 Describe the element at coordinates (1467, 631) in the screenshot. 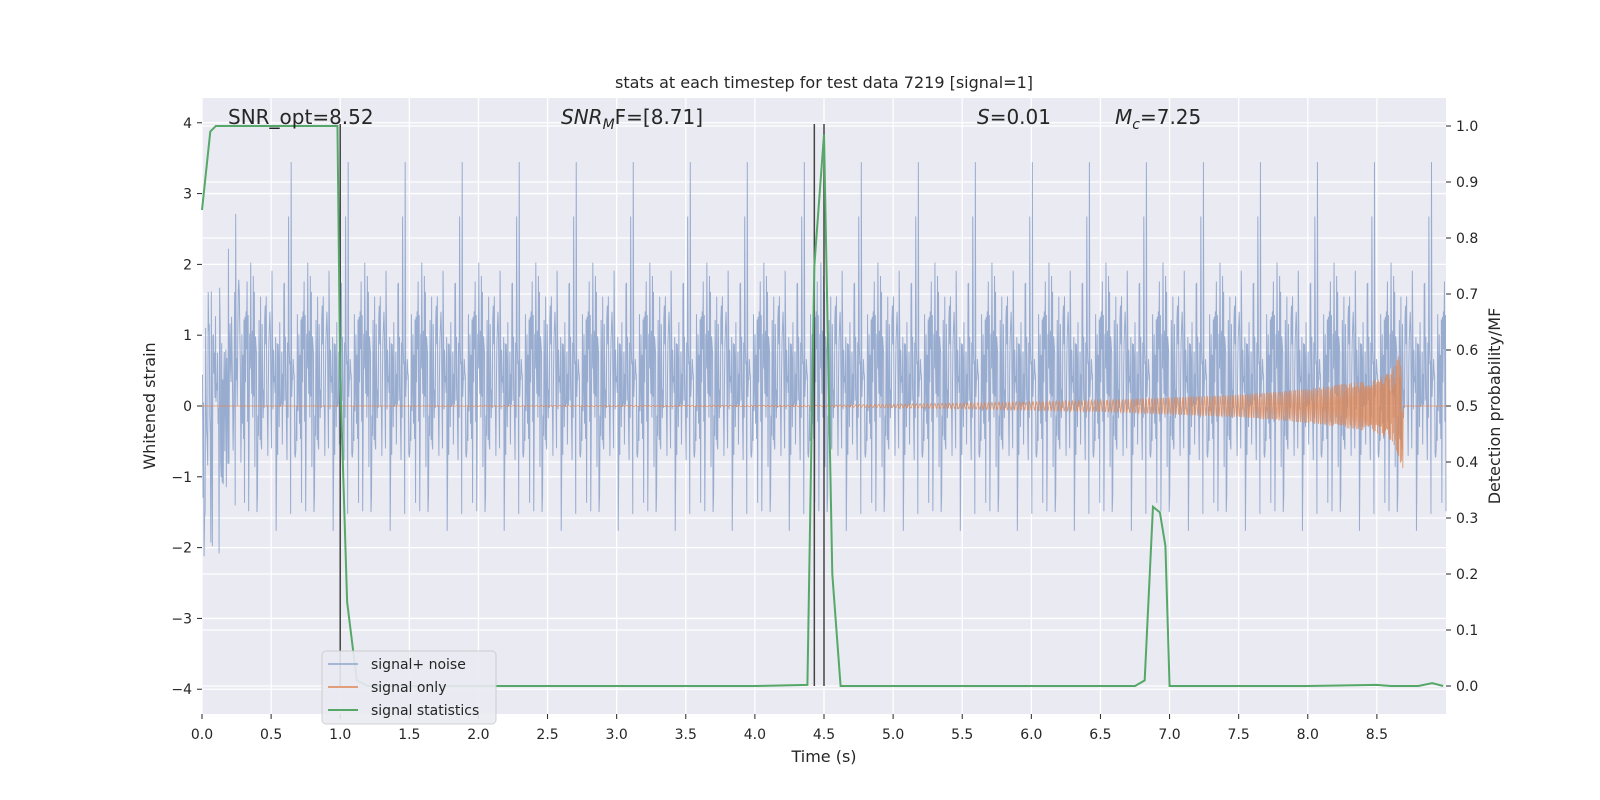

I see `y-right-tick-label: 0.1` at that location.